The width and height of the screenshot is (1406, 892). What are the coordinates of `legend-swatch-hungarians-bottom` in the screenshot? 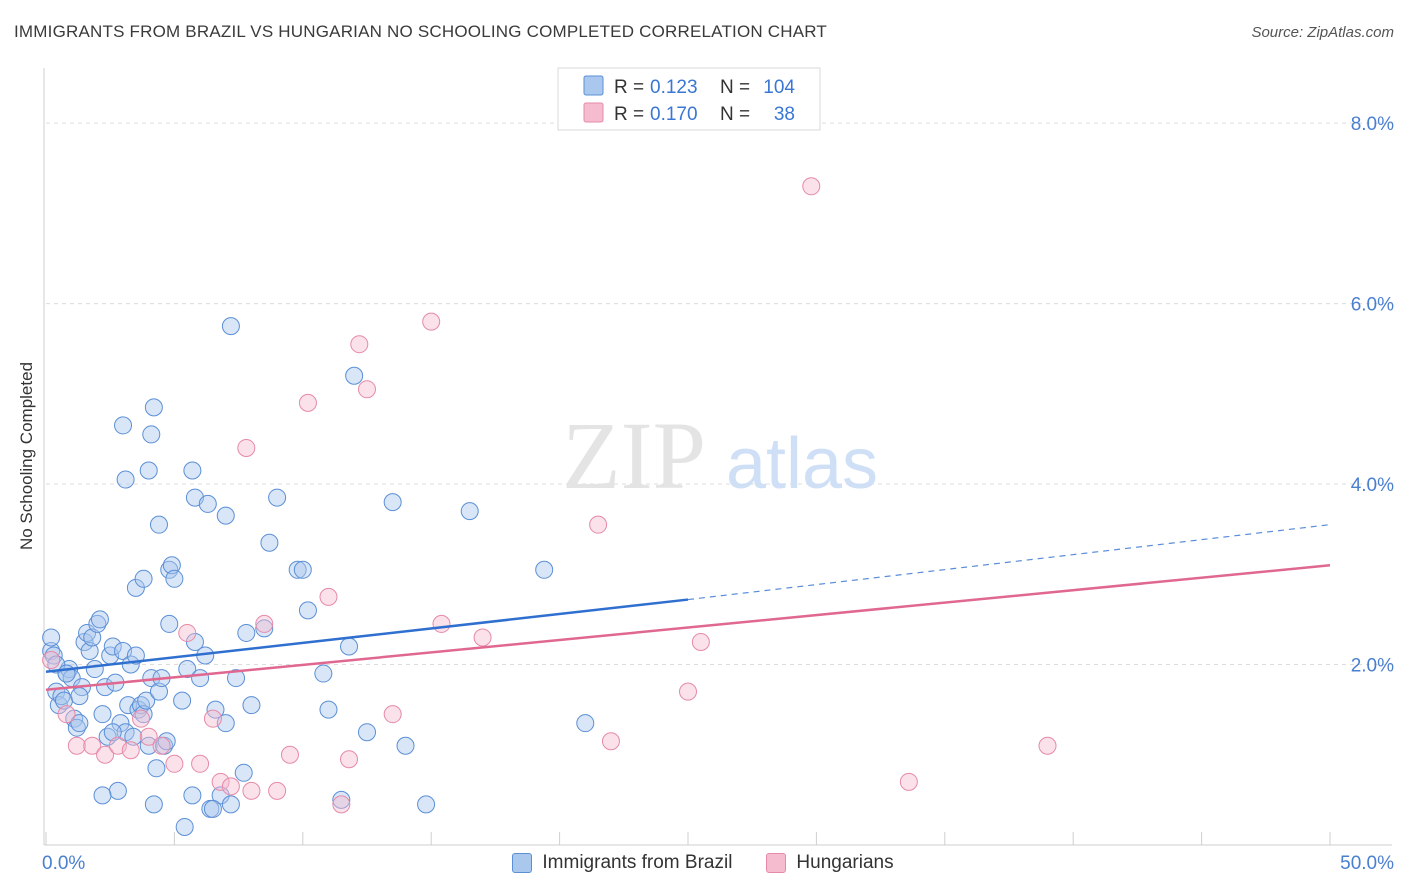 It's located at (776, 863).